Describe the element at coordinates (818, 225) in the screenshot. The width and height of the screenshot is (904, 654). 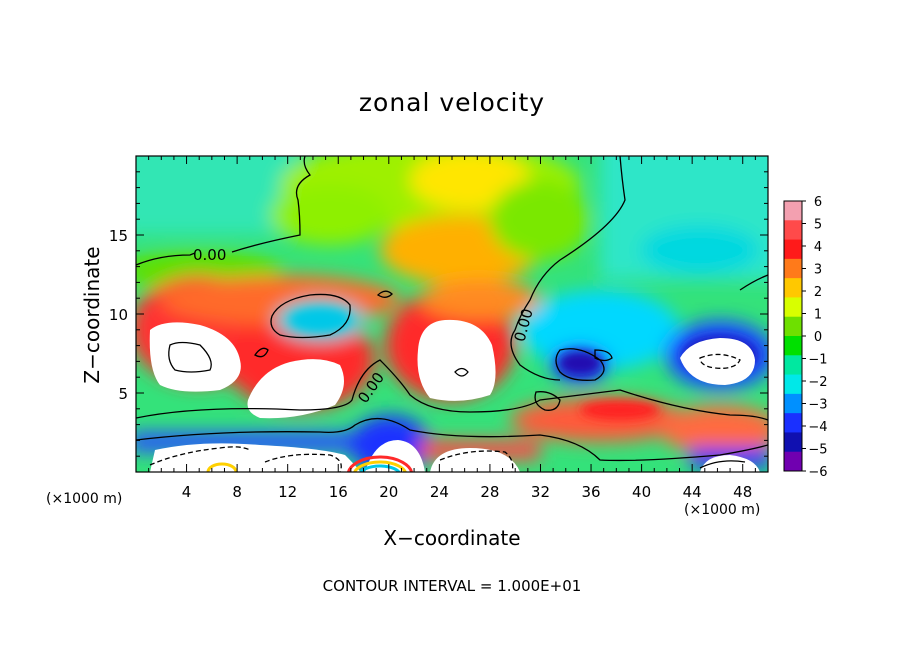
I see `colorbar-label: 5` at that location.